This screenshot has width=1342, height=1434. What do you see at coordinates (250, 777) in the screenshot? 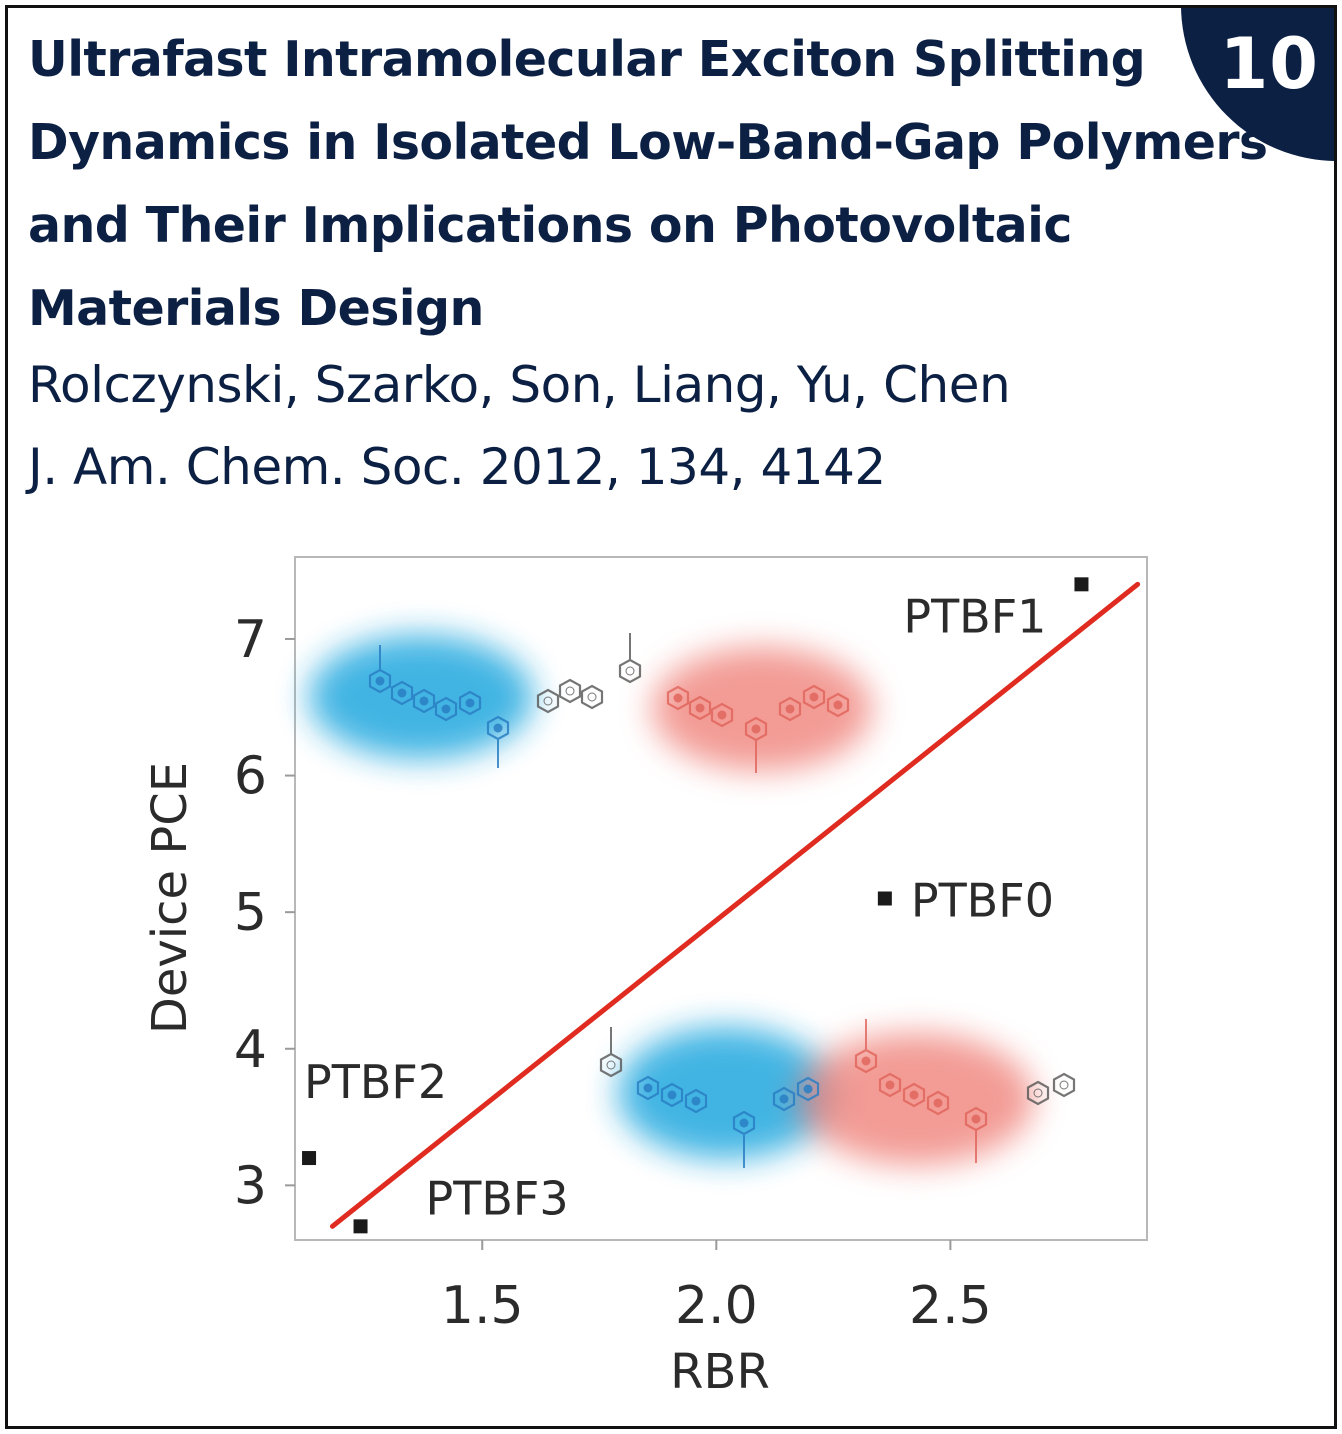
I see `y-tick-label: 6` at bounding box center [250, 777].